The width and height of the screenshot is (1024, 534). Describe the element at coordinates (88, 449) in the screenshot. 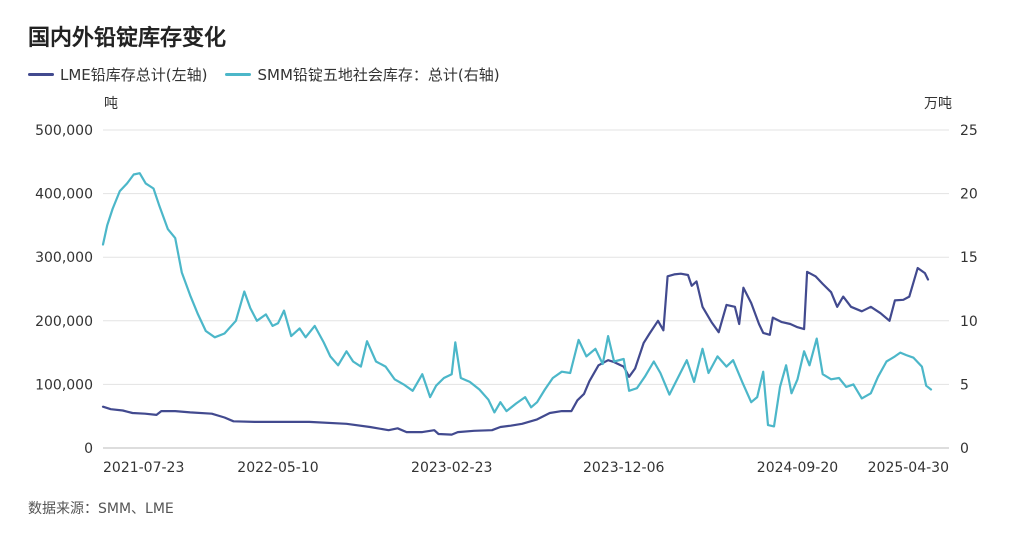

I see `y-left-tick-label: 0` at that location.